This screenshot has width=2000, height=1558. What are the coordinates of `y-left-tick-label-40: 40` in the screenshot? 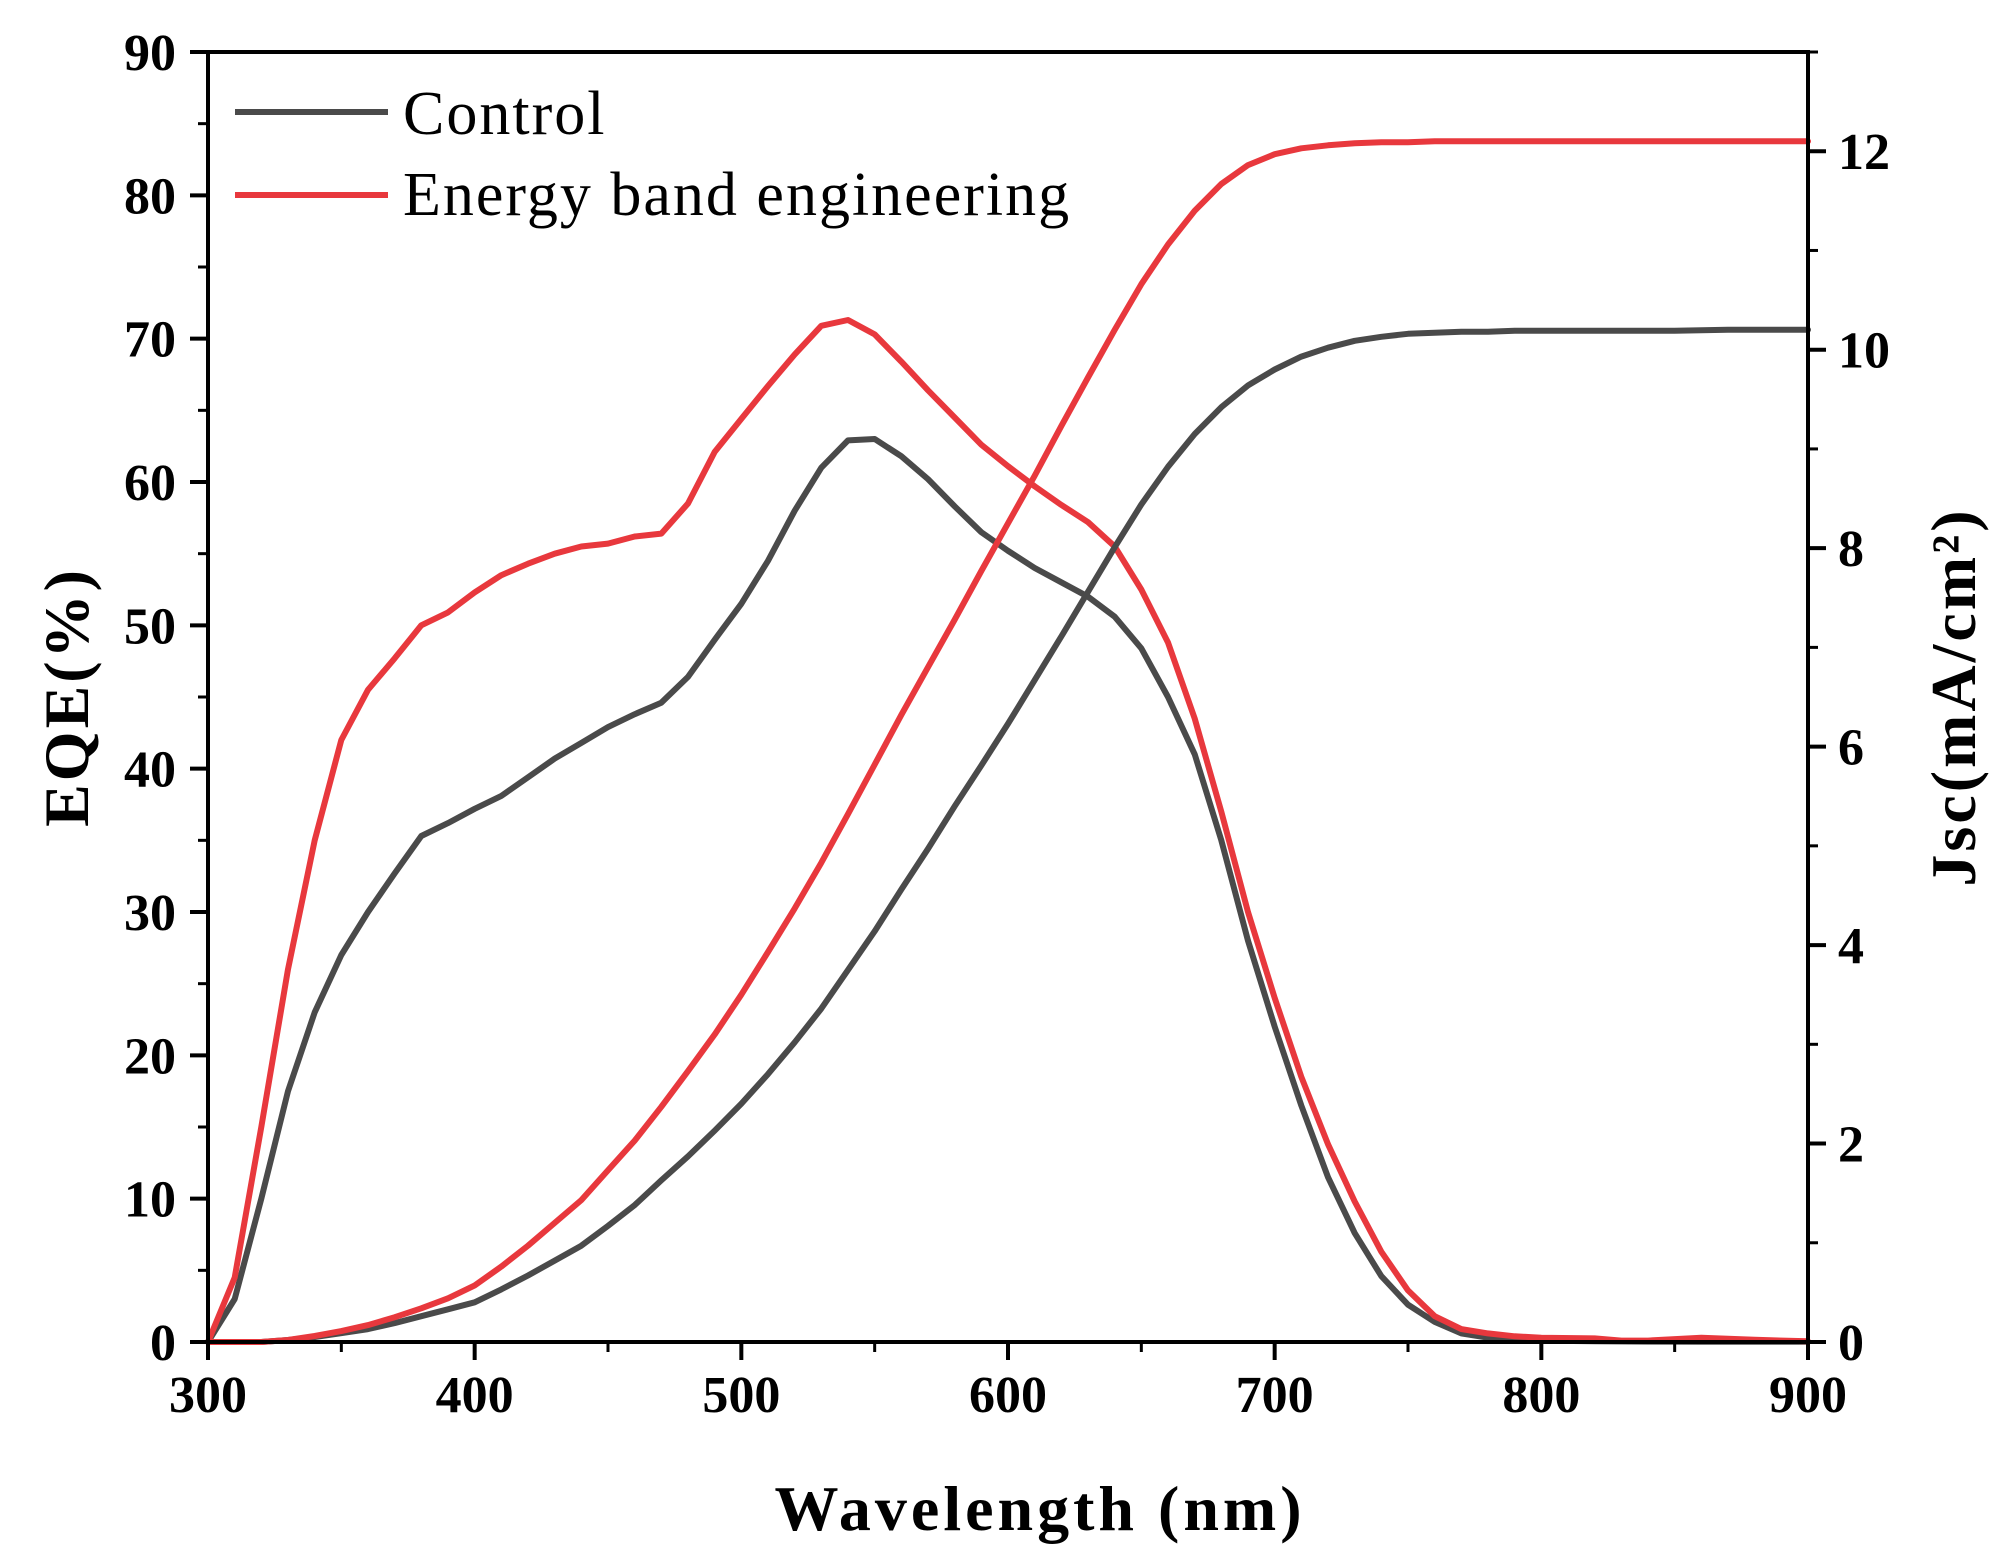 It's located at (150, 770).